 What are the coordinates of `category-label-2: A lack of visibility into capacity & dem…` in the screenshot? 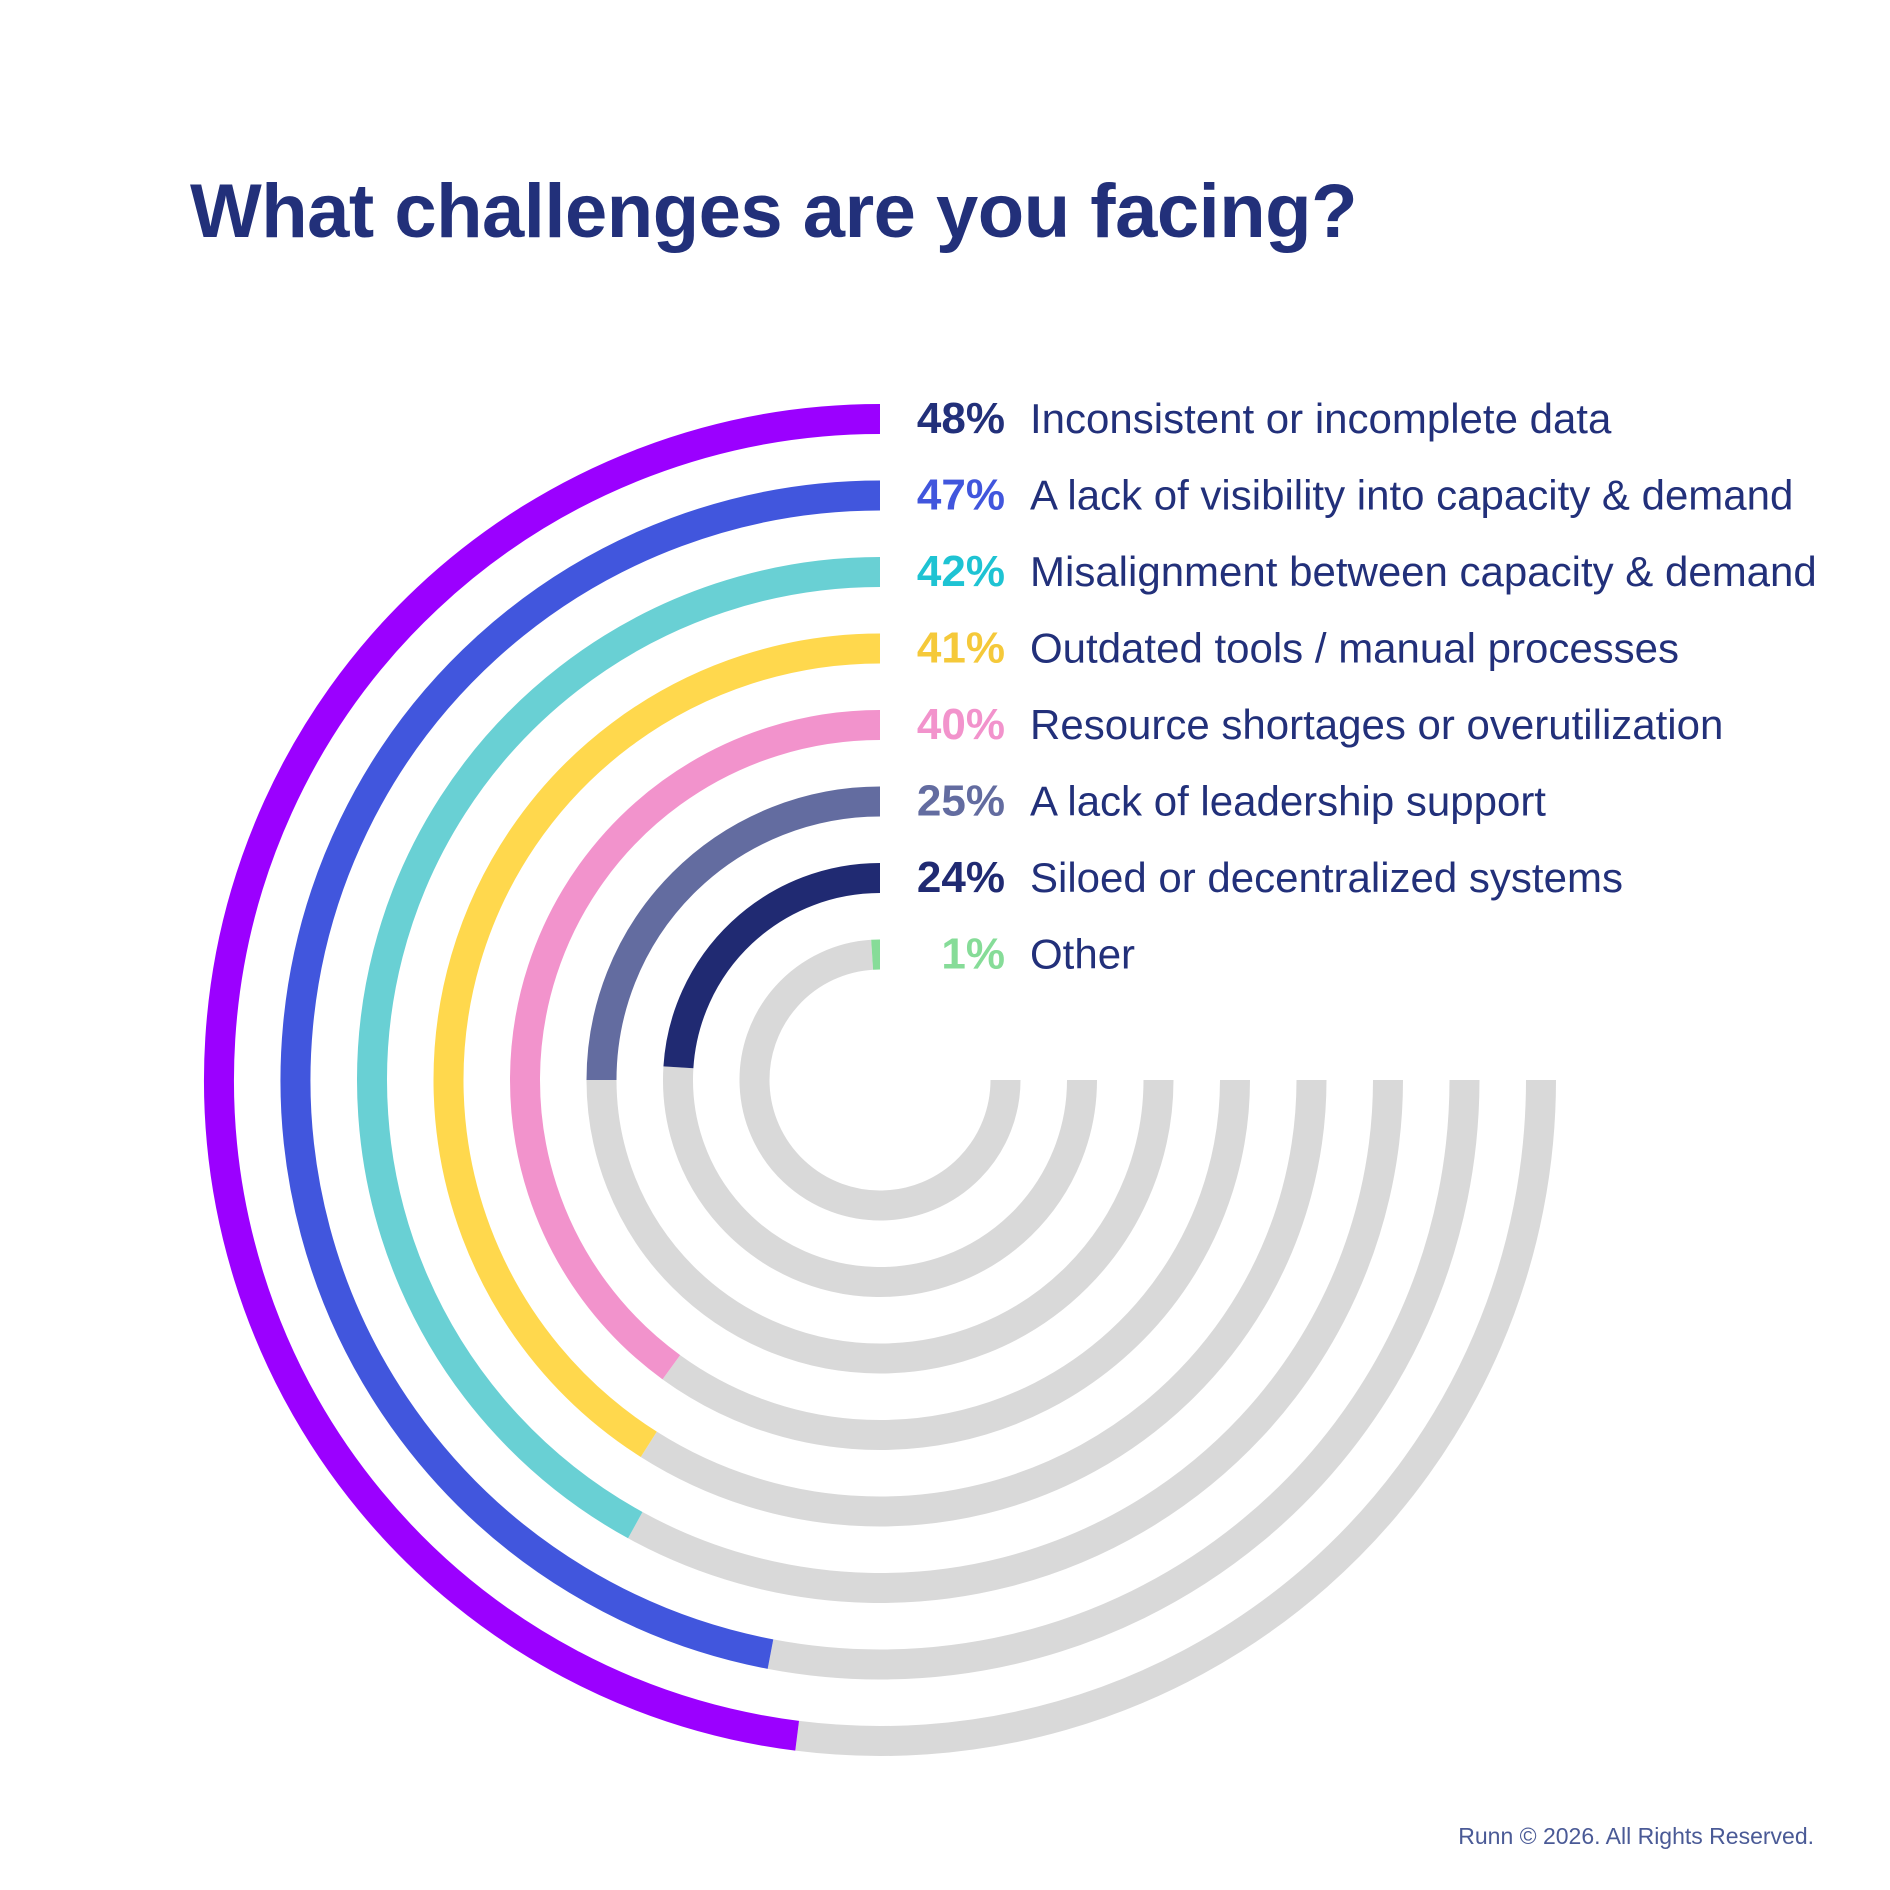 It's located at (1411, 495).